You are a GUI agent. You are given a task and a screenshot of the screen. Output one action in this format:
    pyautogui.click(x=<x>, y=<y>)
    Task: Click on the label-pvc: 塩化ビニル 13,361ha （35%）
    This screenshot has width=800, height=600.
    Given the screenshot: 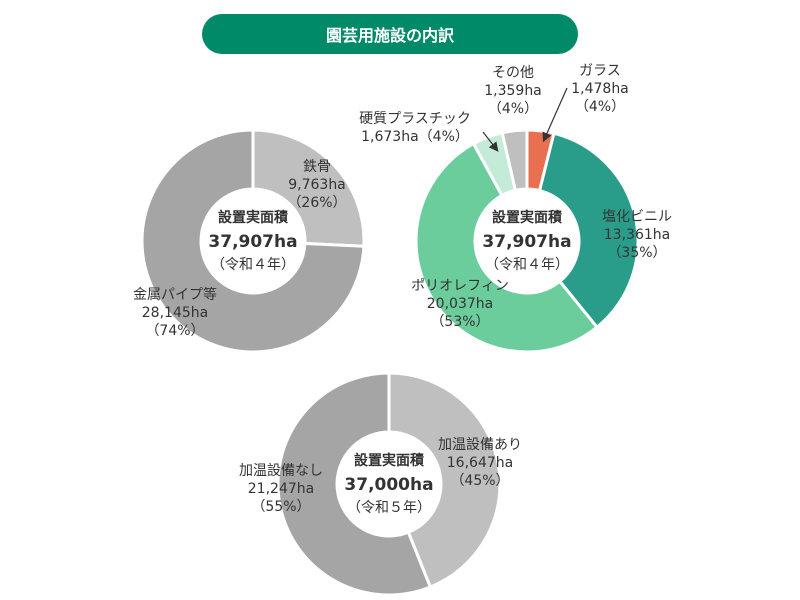 What is the action you would take?
    pyautogui.click(x=637, y=235)
    